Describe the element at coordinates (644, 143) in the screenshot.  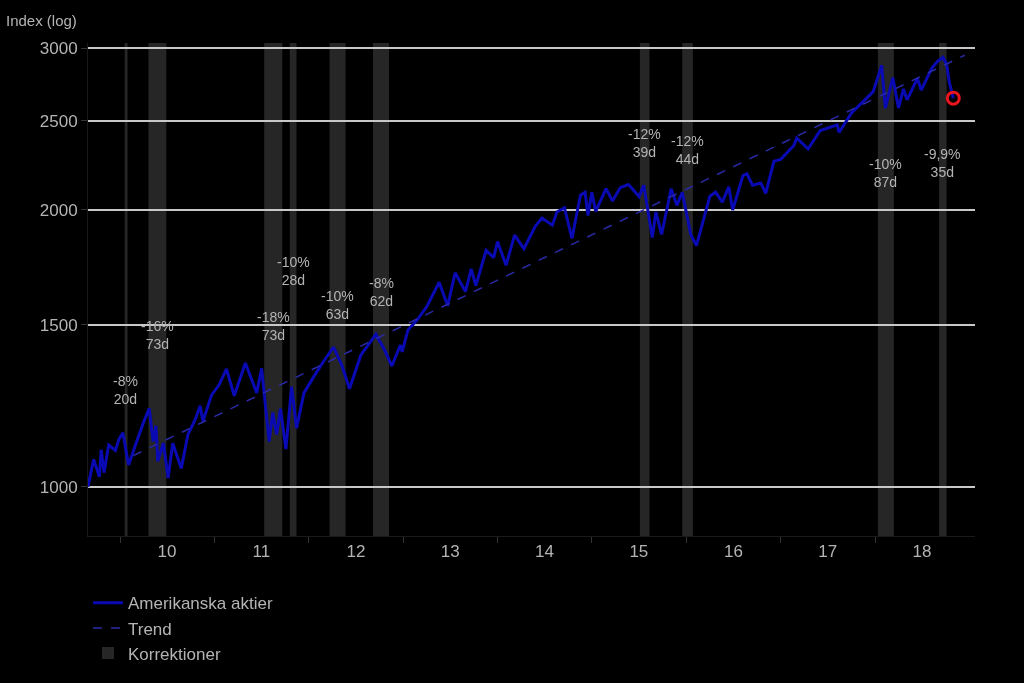
I see `annotation: -12% 39d` at that location.